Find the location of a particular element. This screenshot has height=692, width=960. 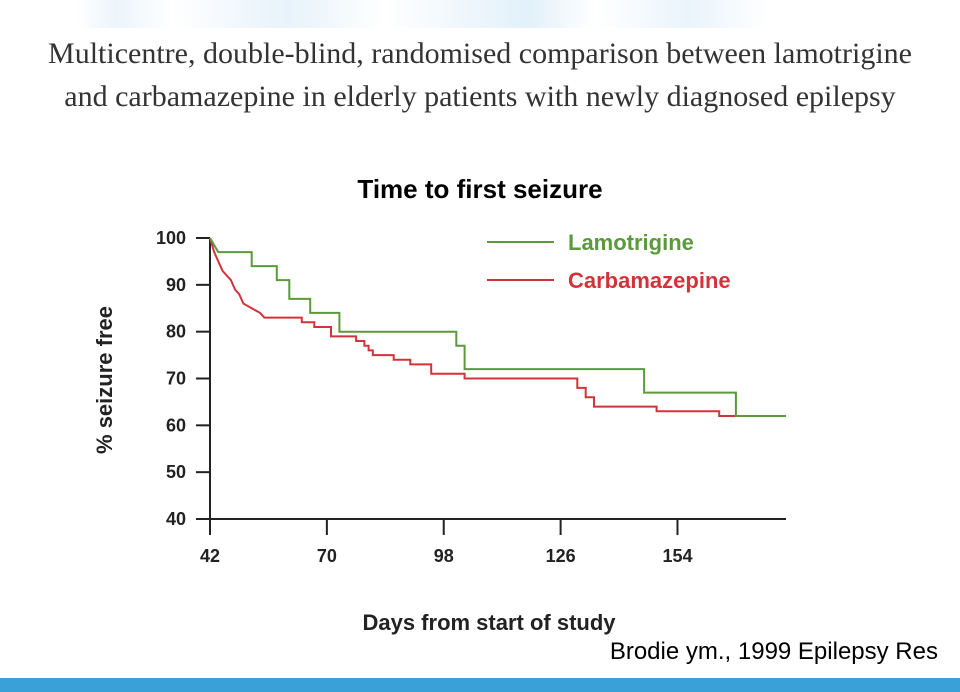

x-tick-label: 126 is located at coordinates (561, 556).